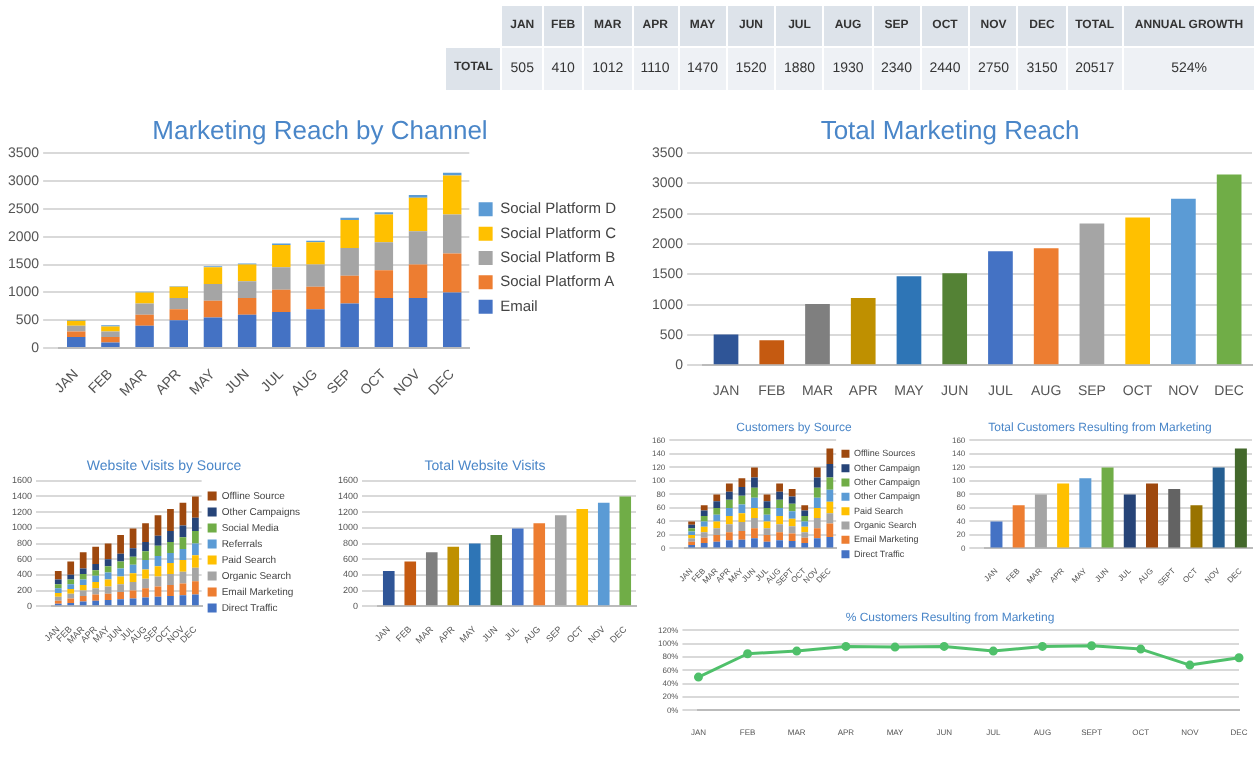 The width and height of the screenshot is (1260, 760). Describe the element at coordinates (320, 129) in the screenshot. I see `chart-title: Marketing Reach by Channel` at that location.